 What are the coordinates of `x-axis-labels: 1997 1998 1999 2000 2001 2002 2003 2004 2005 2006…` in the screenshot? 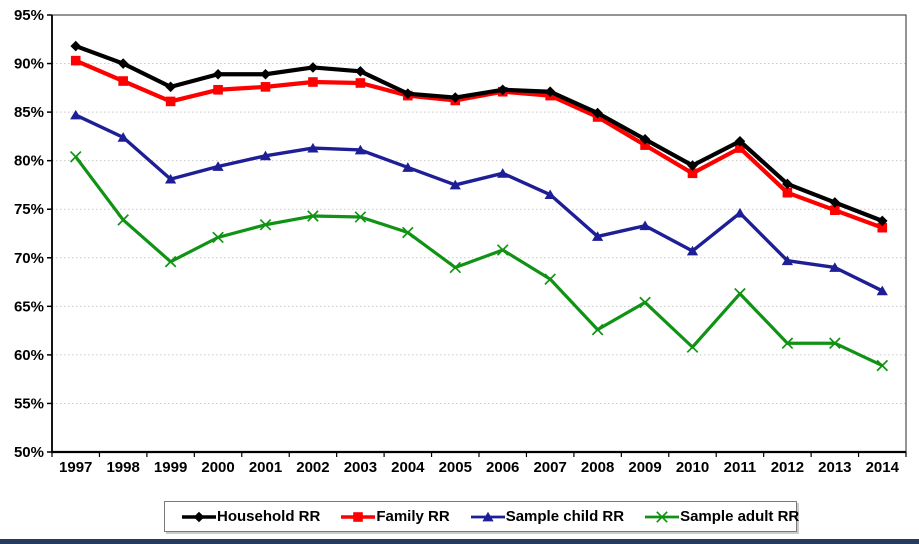 It's located at (479, 467).